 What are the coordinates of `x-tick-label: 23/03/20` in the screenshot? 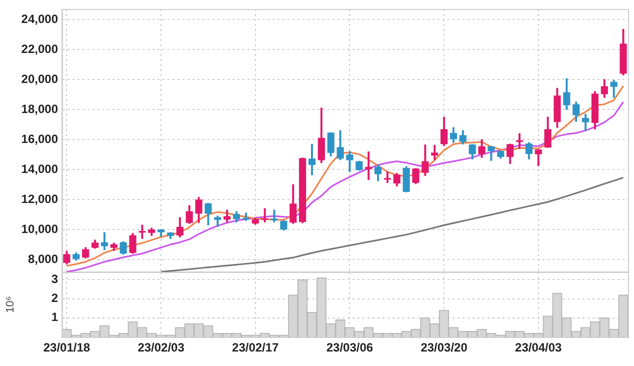 It's located at (444, 347).